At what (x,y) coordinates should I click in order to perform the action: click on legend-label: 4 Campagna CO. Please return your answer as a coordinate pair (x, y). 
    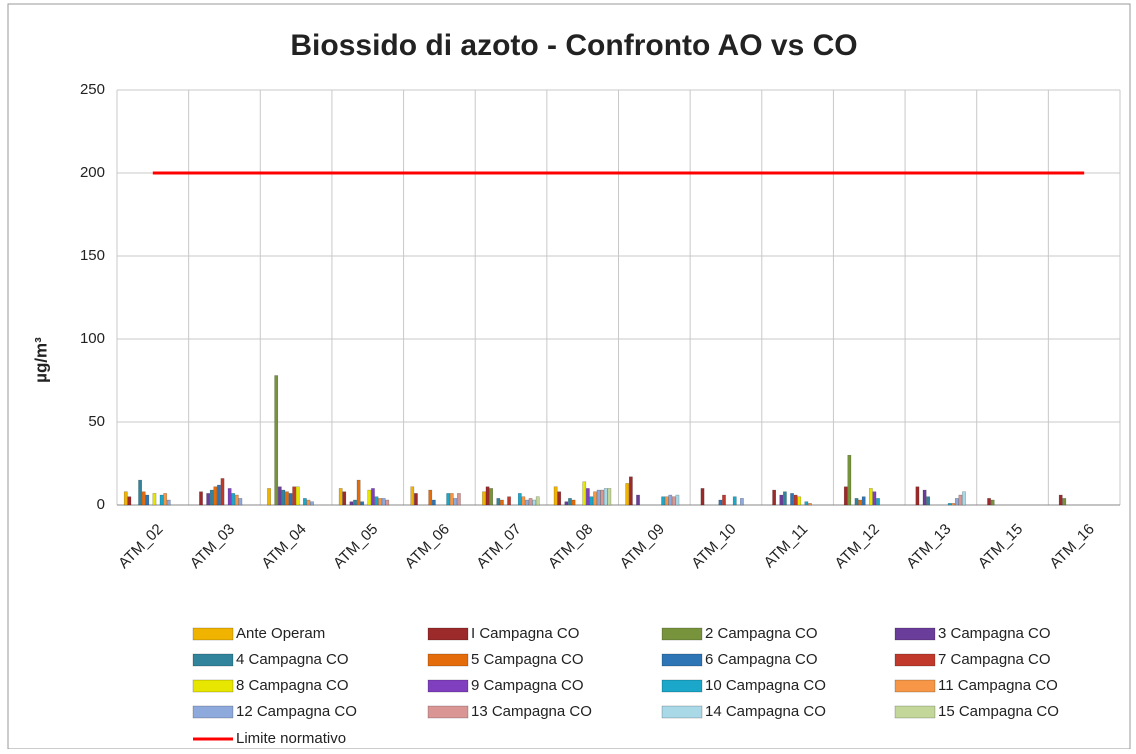
    Looking at the image, I should click on (292, 659).